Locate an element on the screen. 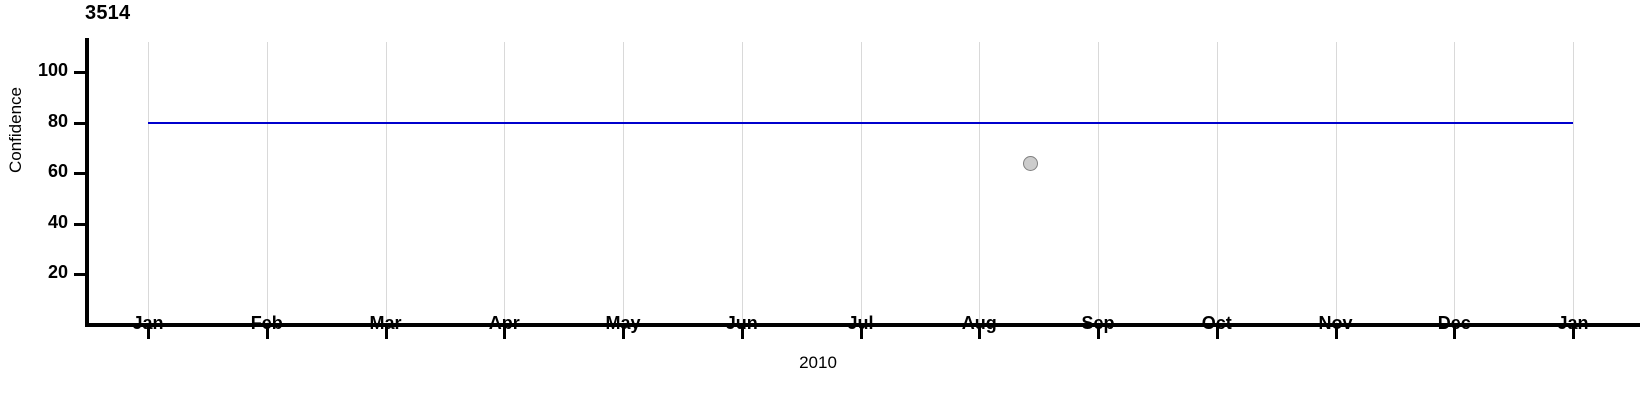 This screenshot has height=400, width=1650. x-axis-spine is located at coordinates (862, 325).